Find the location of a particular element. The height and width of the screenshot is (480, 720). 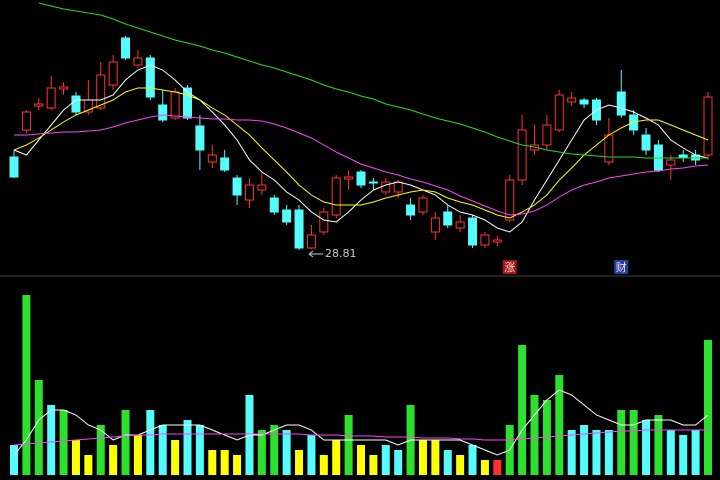

ma-line is located at coordinates (361, 422).